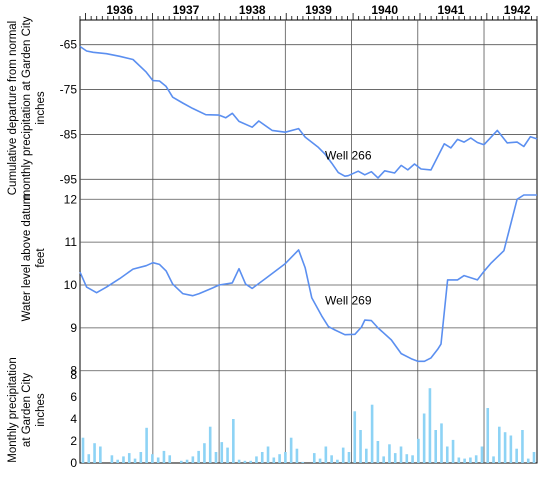 The width and height of the screenshot is (541, 480). I want to click on y-tick-label: 0, so click(73, 463).